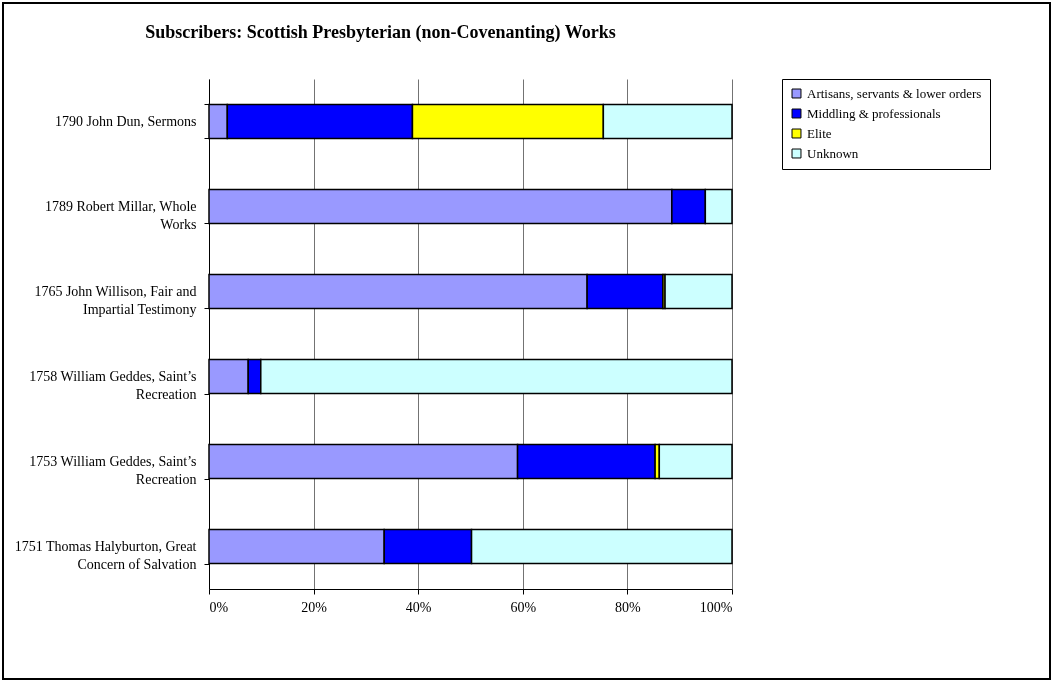  I want to click on legend-label: Middling & professionals, so click(874, 113).